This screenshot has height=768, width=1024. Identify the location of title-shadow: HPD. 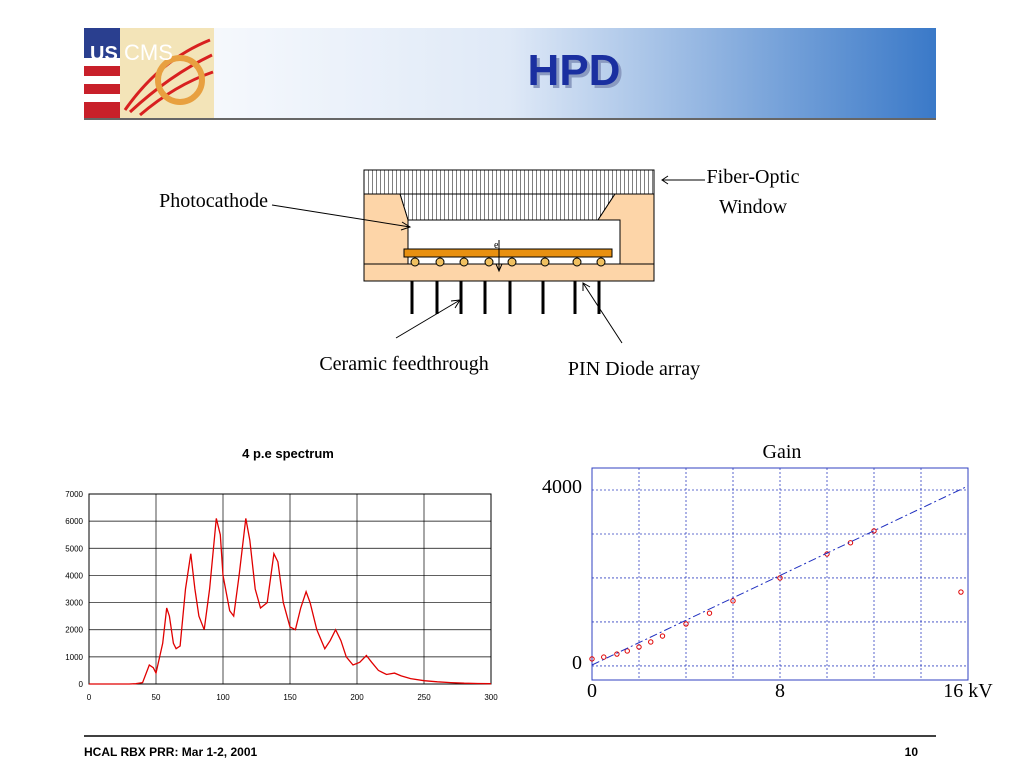
(577, 73).